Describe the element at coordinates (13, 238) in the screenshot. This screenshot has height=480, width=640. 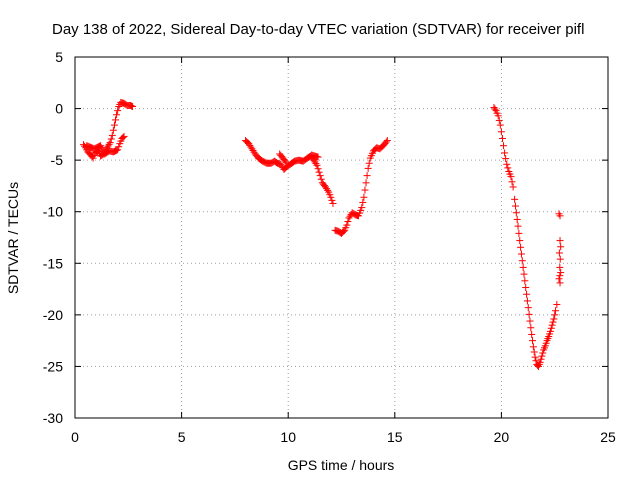
I see `y-axis-label: SDTVAR / TECUs` at that location.